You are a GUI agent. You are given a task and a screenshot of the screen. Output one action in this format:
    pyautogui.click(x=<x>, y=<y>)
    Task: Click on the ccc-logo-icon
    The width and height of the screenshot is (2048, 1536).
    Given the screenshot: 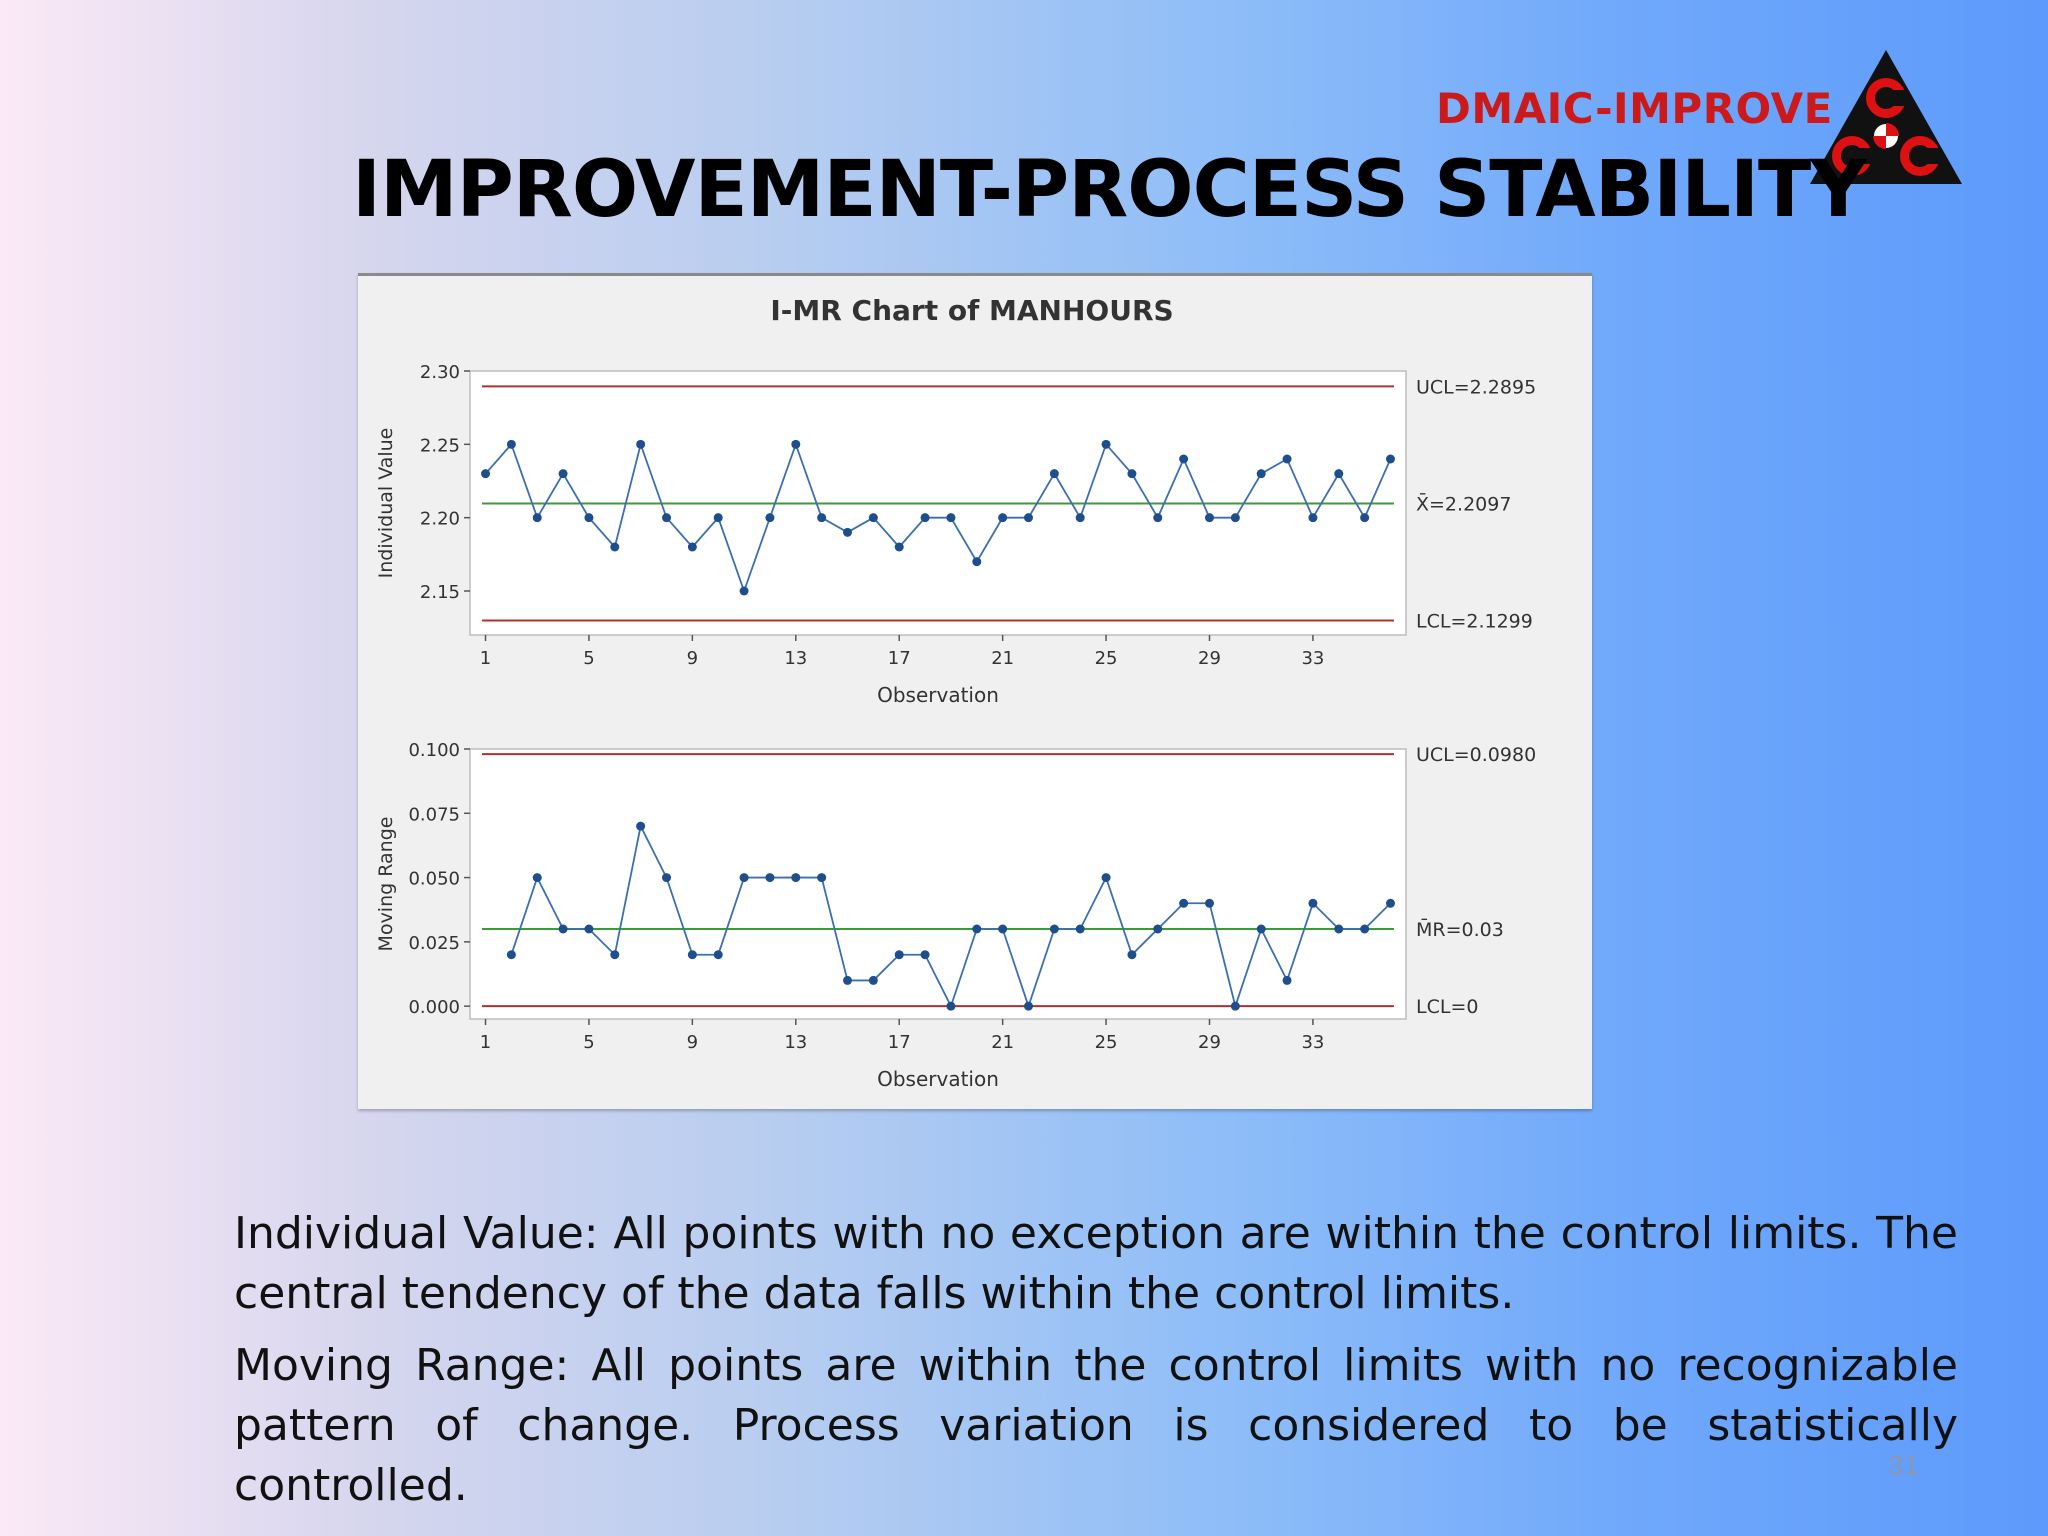 What is the action you would take?
    pyautogui.click(x=1886, y=117)
    